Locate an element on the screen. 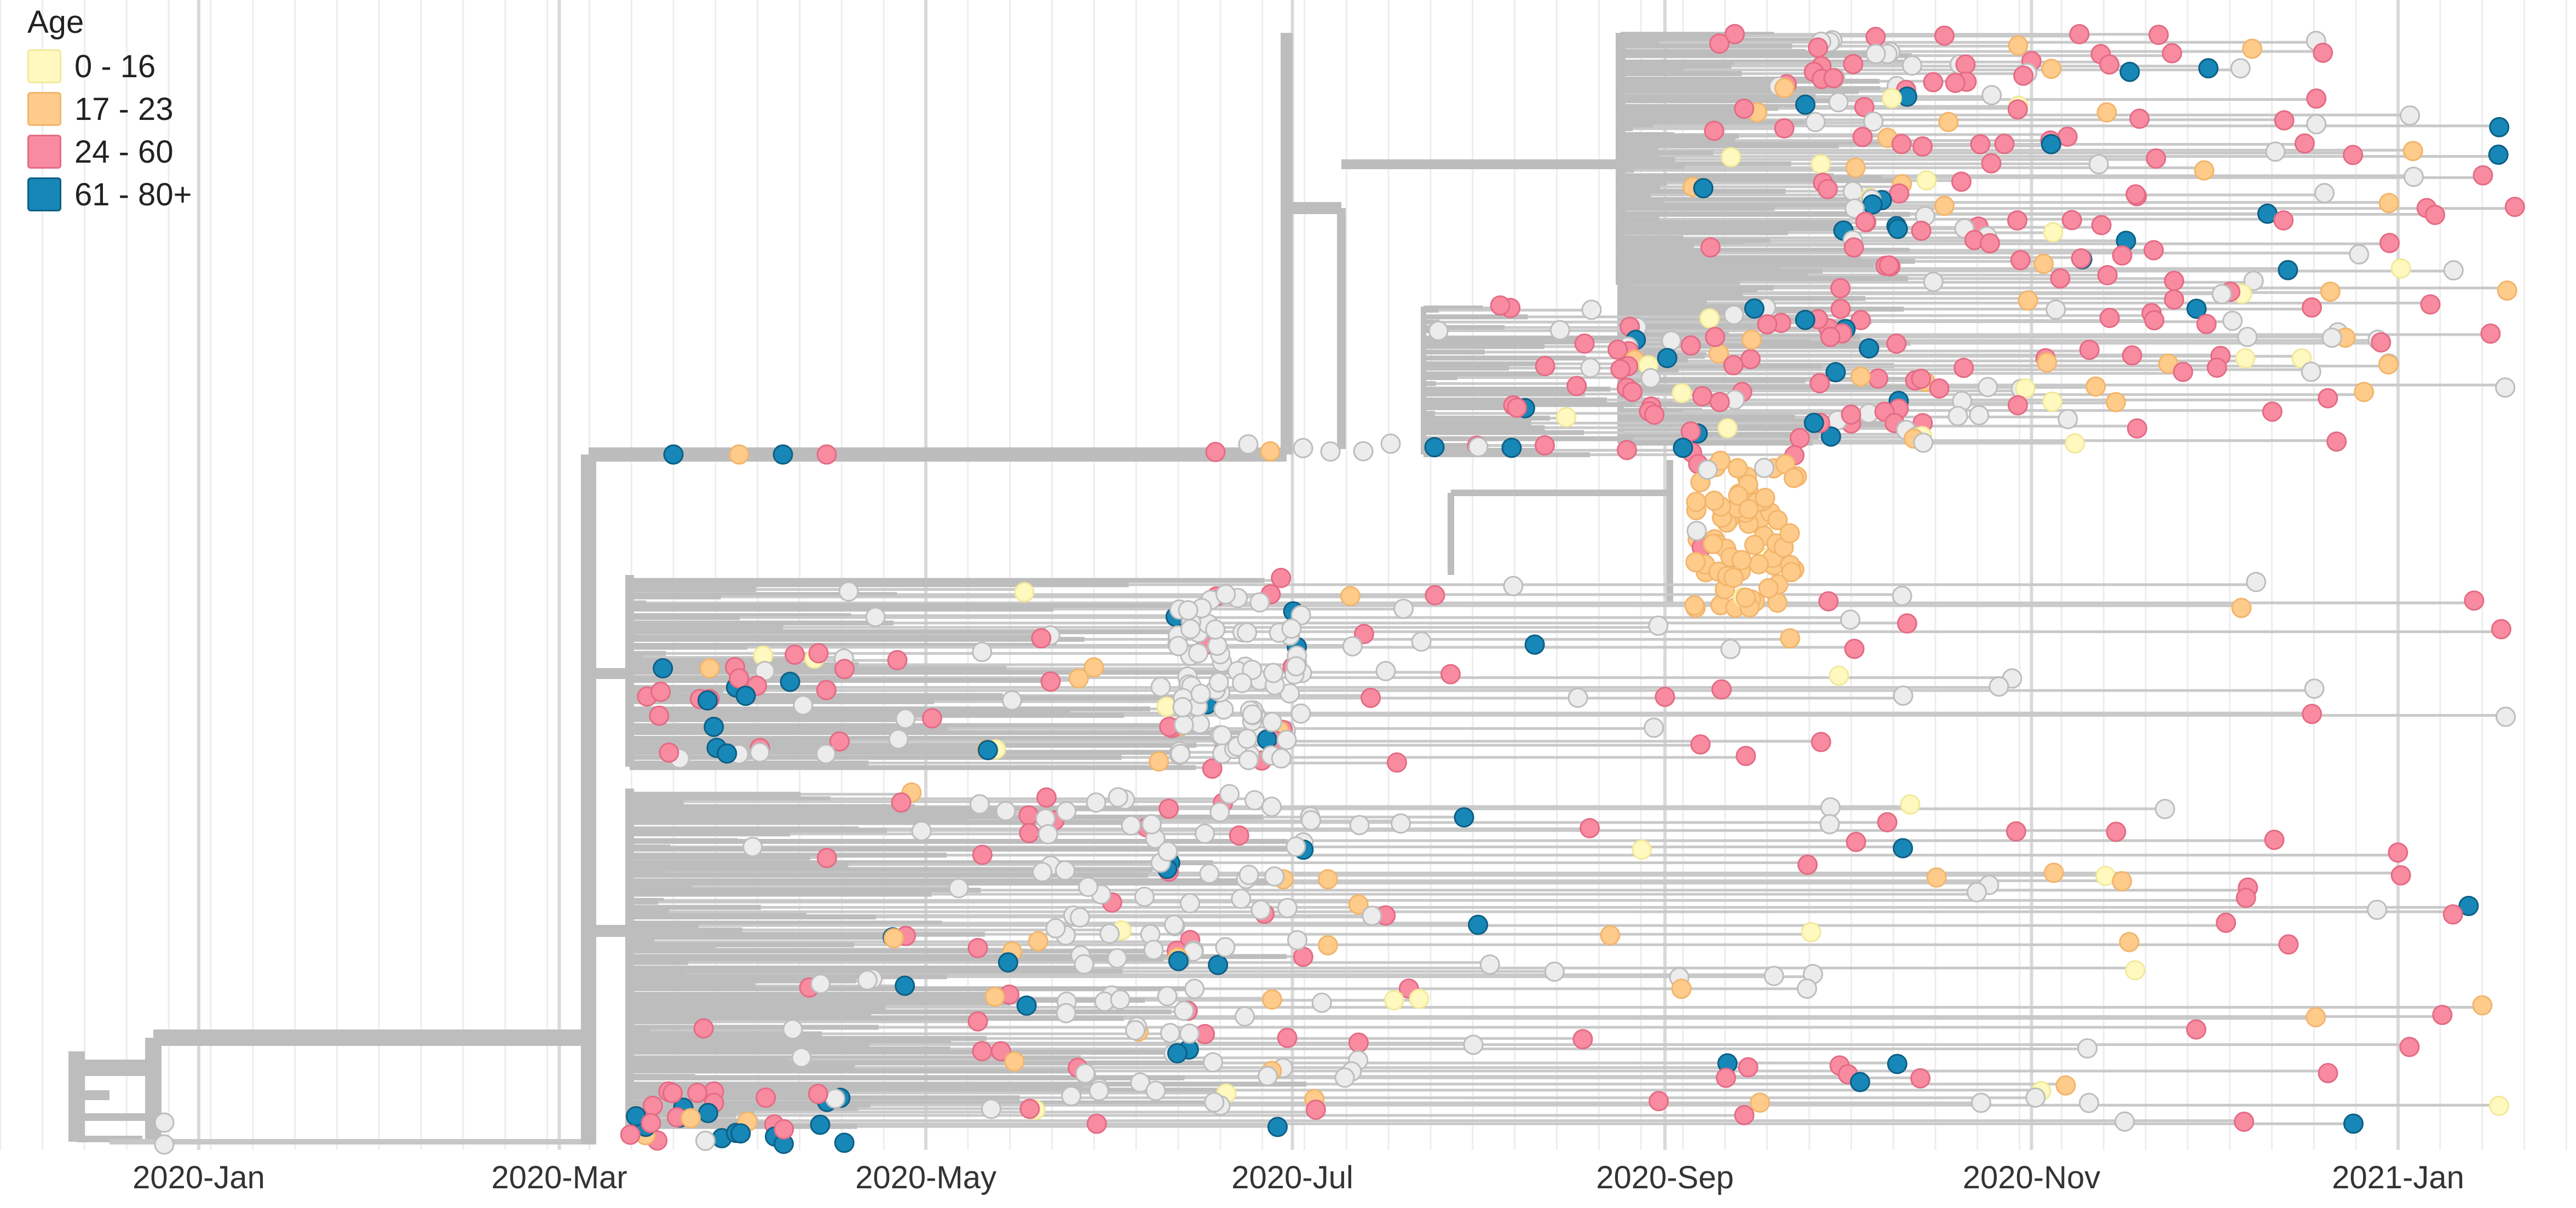 Image resolution: width=2576 pixels, height=1208 pixels. x-tick-label: 2020-Nov is located at coordinates (2031, 1177).